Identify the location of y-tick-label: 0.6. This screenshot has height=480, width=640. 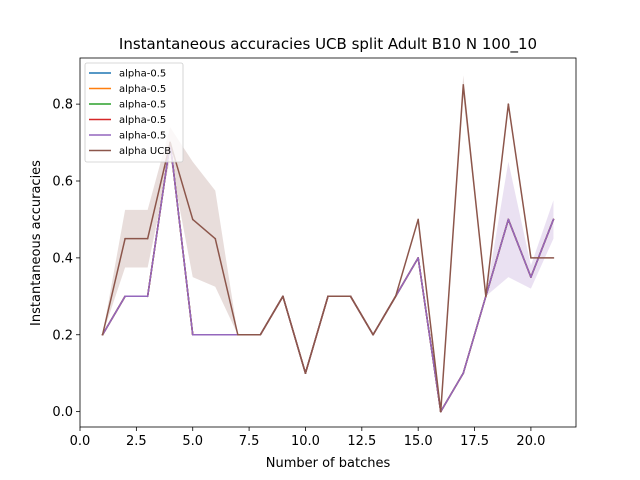
(62, 182).